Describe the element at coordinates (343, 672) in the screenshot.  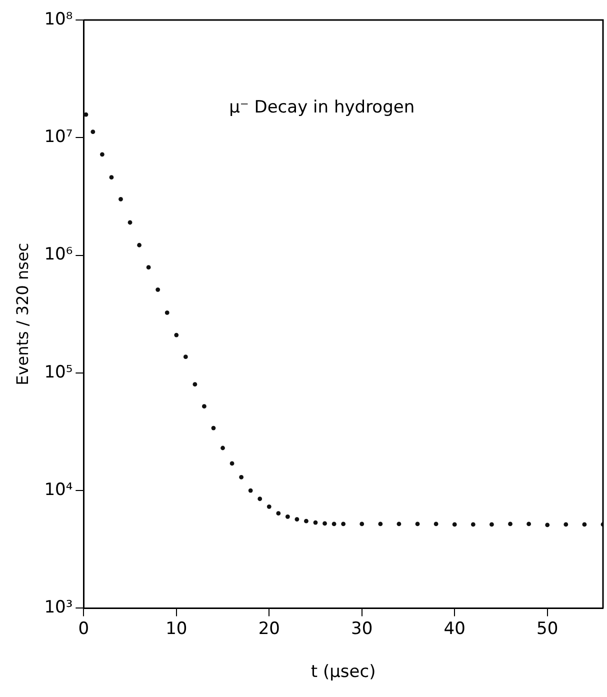
I see `x-axis-title: t (μsec)` at that location.